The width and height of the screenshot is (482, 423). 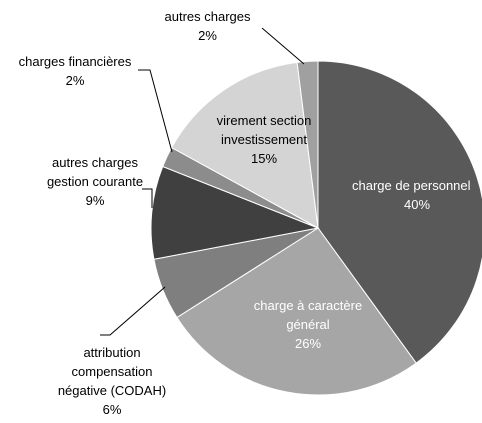 I want to click on slice-label: virement section investissement 15%, so click(x=264, y=139).